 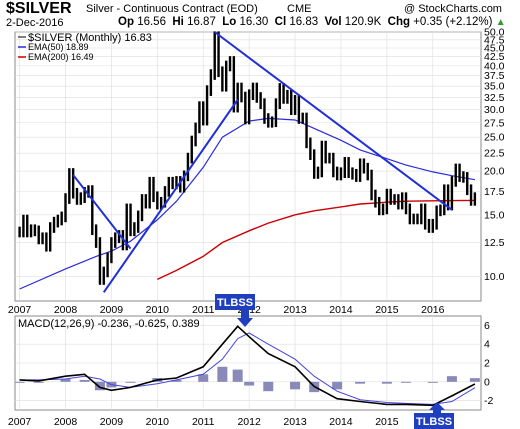 I want to click on macd-label: MACD(12,26,9) -0.236, -0.625, 0.389, so click(x=109, y=324).